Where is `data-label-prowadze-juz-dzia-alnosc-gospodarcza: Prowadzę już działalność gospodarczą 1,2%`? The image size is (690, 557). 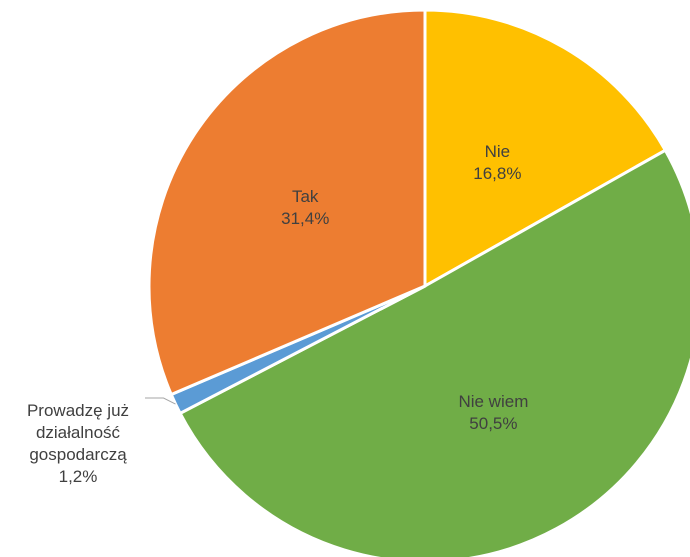 data-label-prowadze-juz-dzia-alnosc-gospodarcza: Prowadzę już działalność gospodarczą 1,2% is located at coordinates (78, 443).